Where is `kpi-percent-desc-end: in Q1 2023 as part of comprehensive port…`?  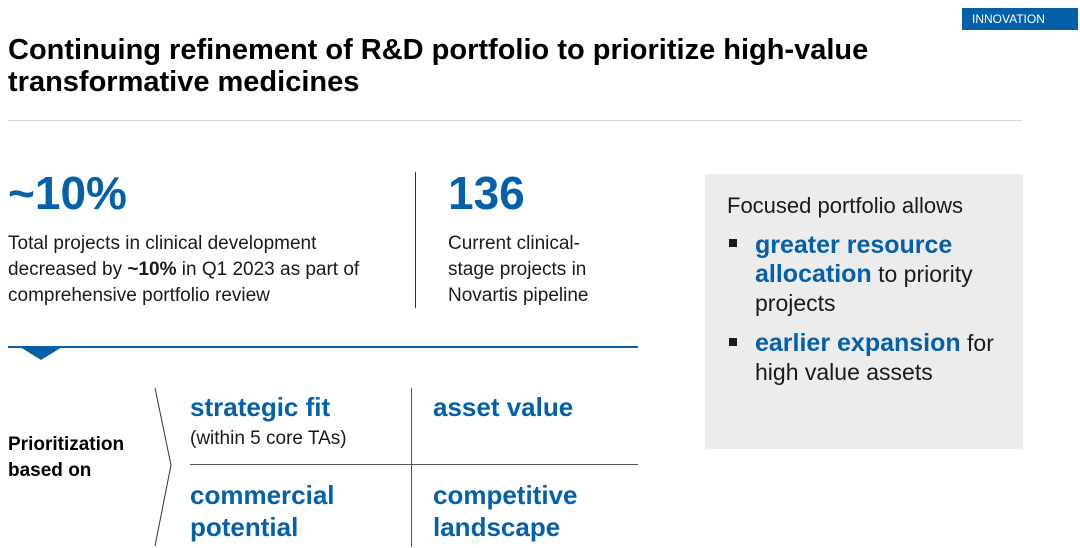
kpi-percent-desc-end: in Q1 2023 as part of comprehensive port… is located at coordinates (184, 282).